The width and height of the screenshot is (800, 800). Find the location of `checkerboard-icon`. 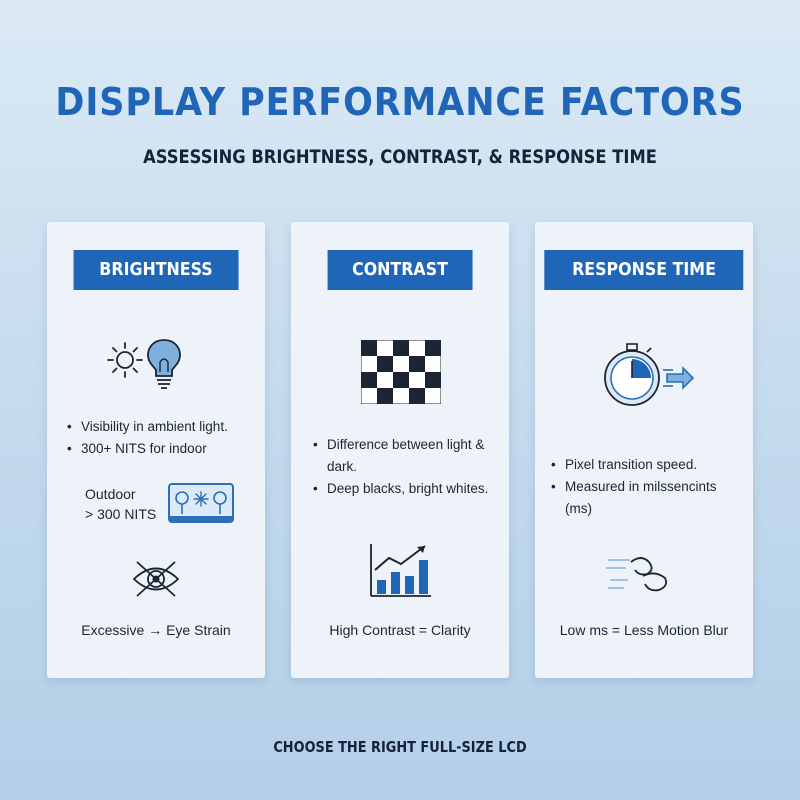

checkerboard-icon is located at coordinates (401, 372).